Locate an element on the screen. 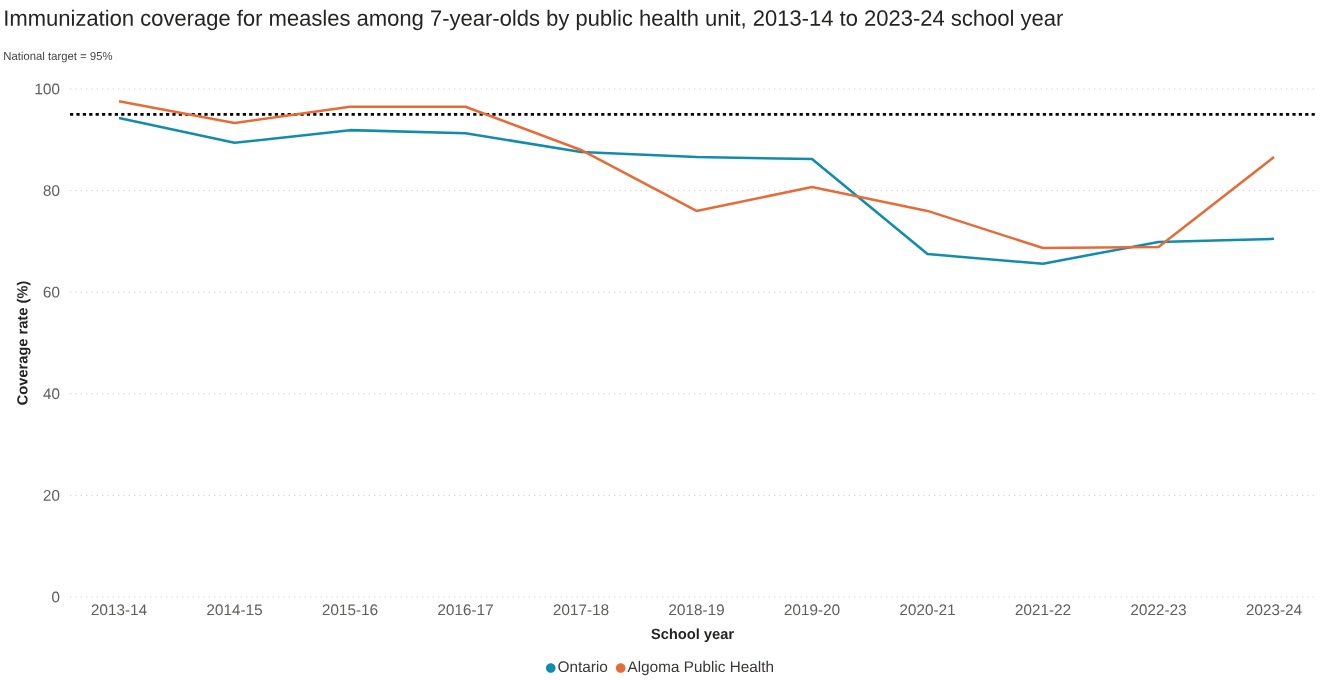 The width and height of the screenshot is (1321, 680). chart-subtitle: National target = 95% is located at coordinates (58, 57).